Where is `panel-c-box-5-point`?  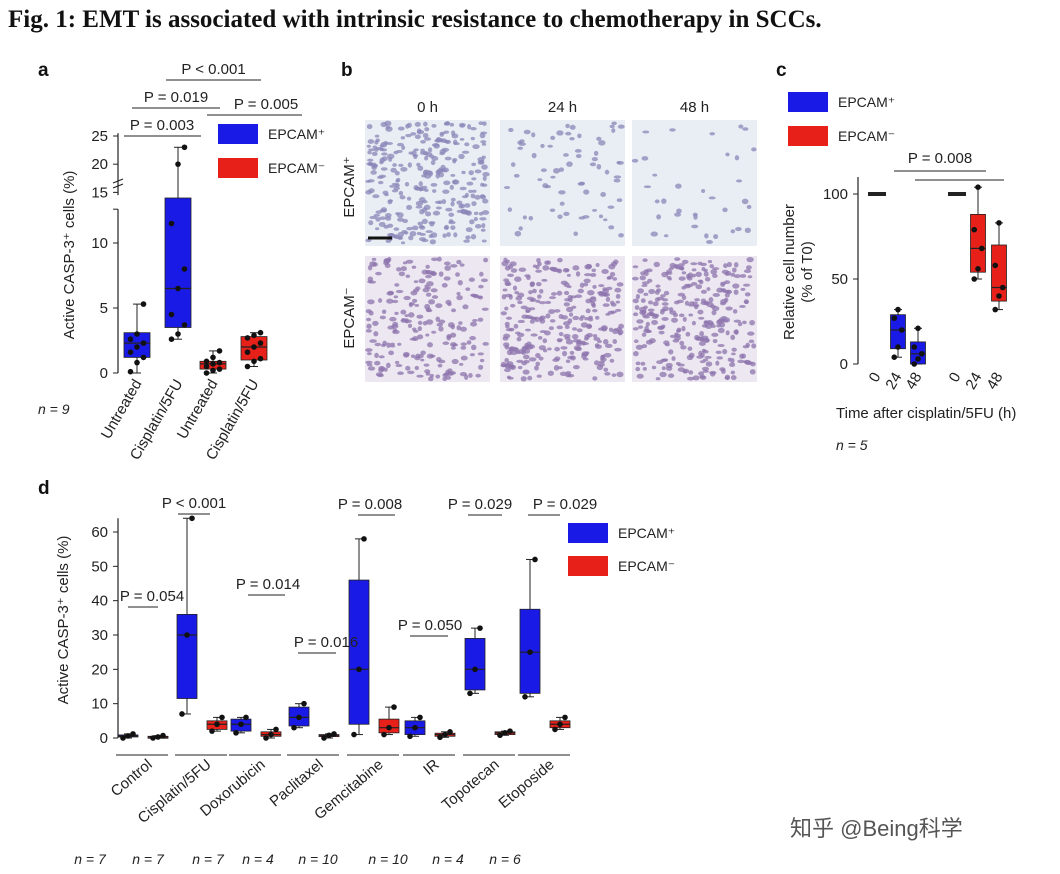
panel-c-box-5-point is located at coordinates (999, 223).